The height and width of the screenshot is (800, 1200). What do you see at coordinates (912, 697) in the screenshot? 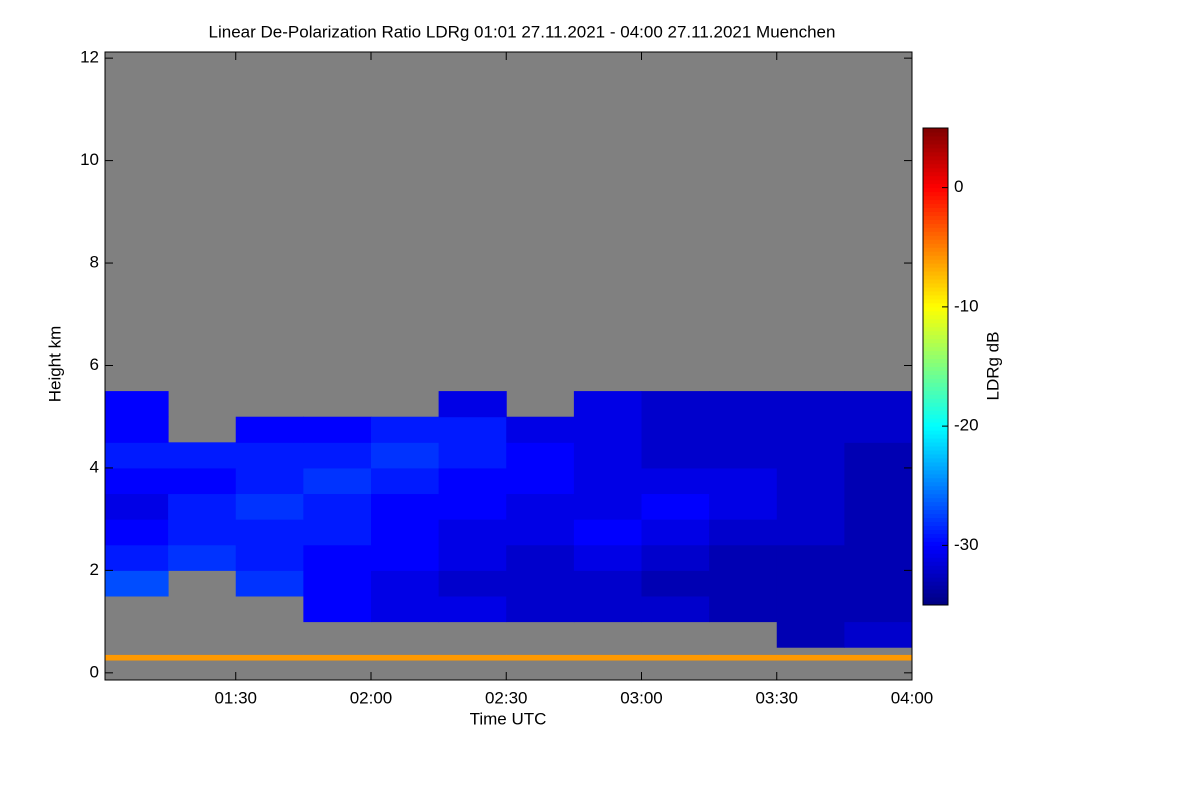
I see `x-tick-label: 04:00` at bounding box center [912, 697].